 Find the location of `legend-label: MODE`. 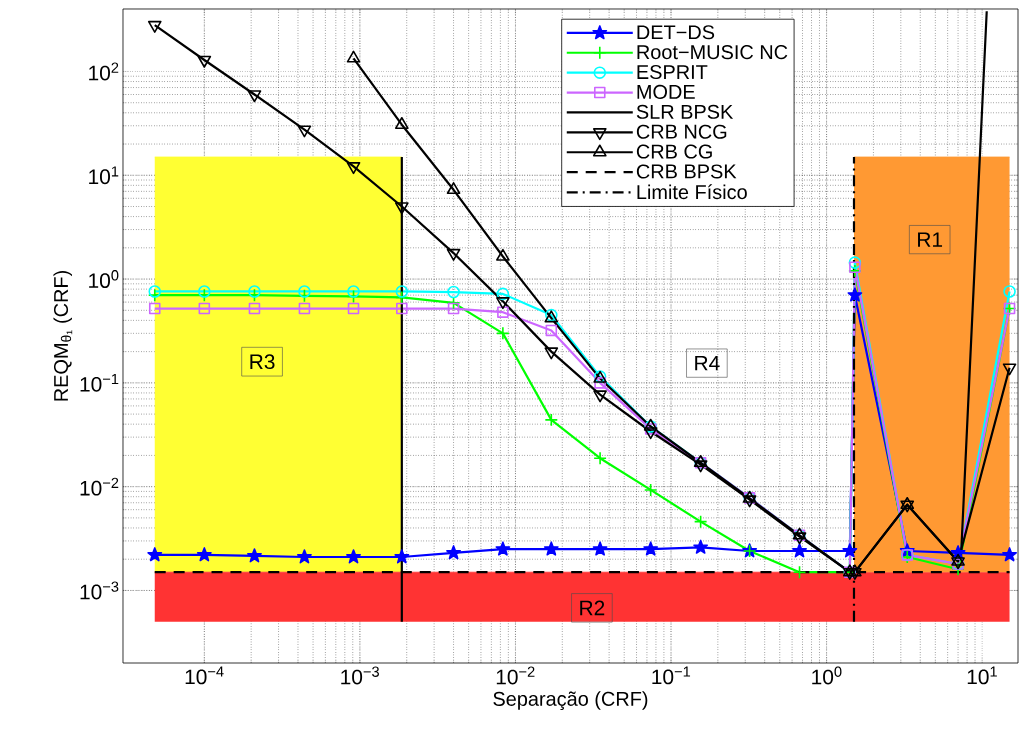

legend-label: MODE is located at coordinates (666, 91).